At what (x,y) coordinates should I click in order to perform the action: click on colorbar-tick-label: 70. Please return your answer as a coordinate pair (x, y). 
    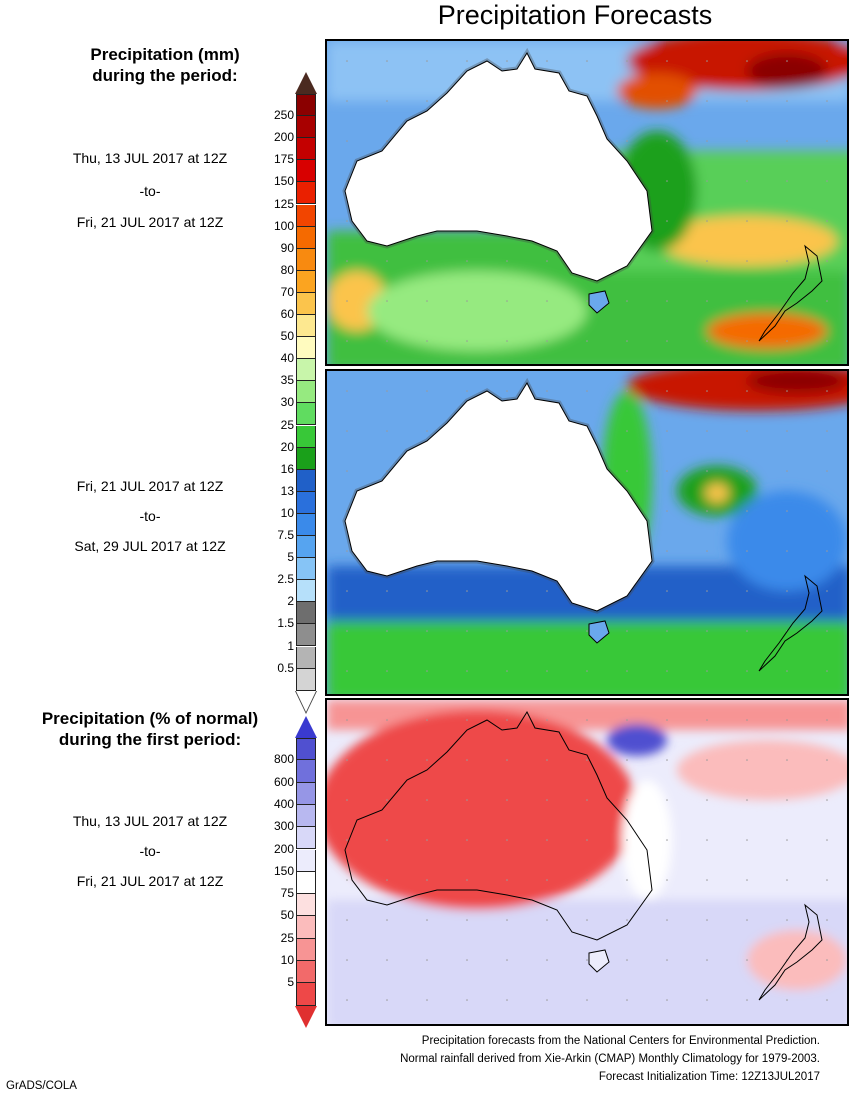
    Looking at the image, I should click on (287, 291).